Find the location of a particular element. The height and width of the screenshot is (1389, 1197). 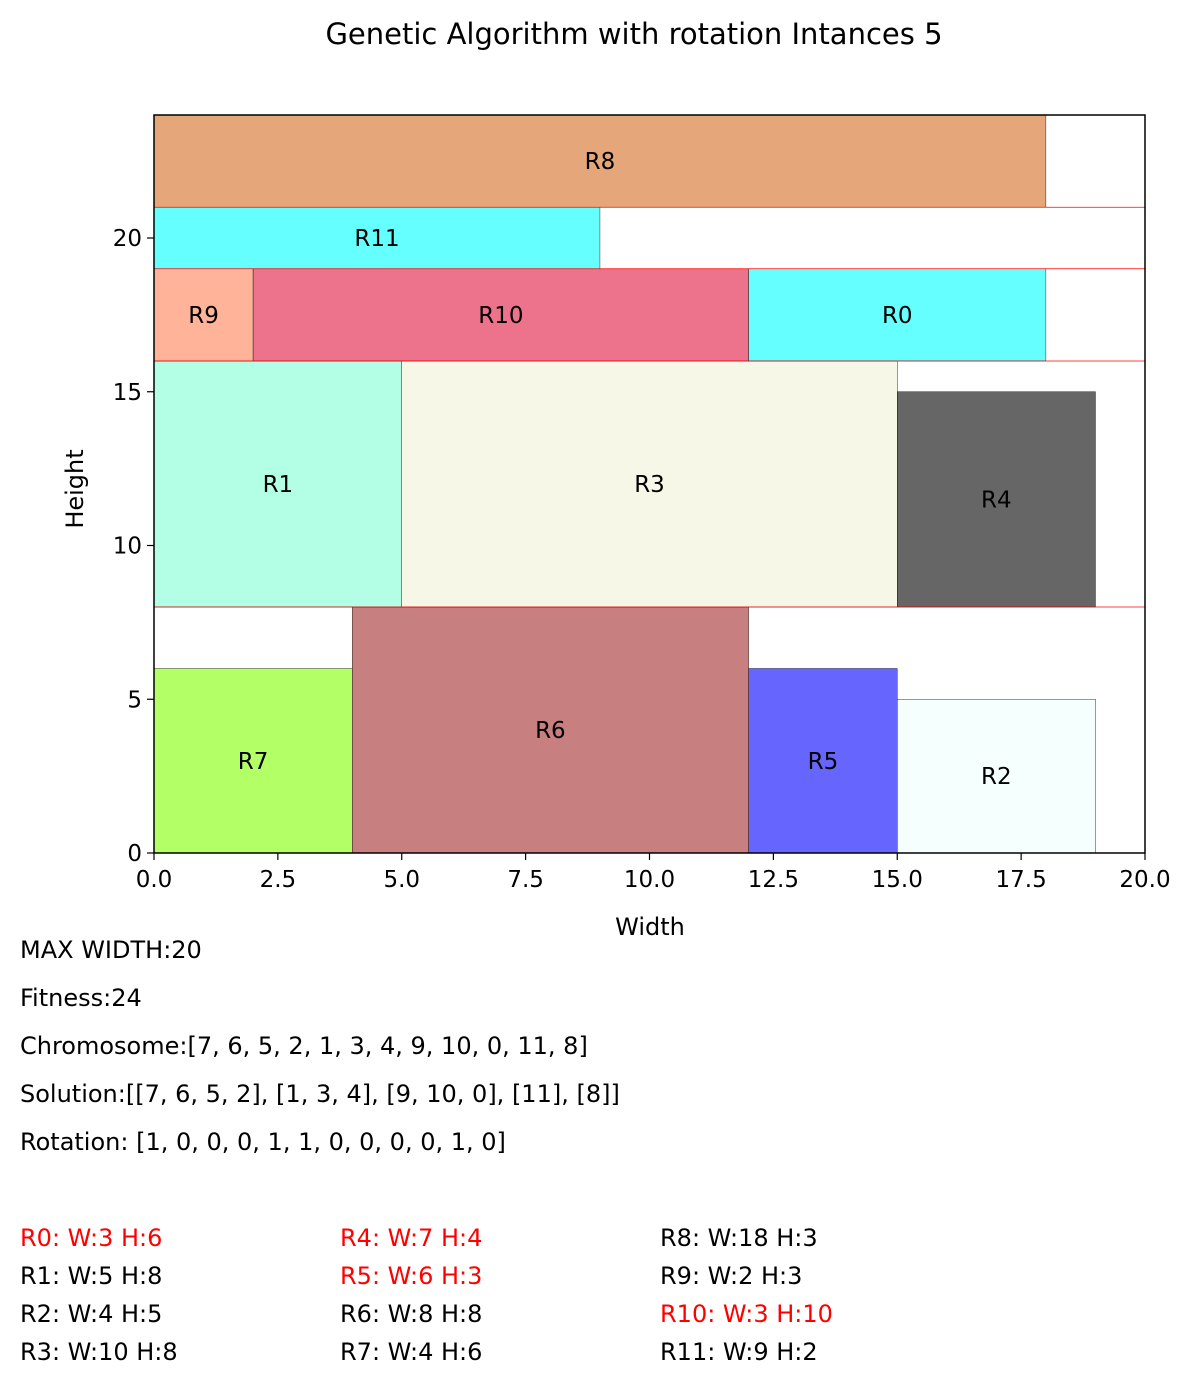

dimension-r4: R4: W:7 H:4 is located at coordinates (411, 1238).